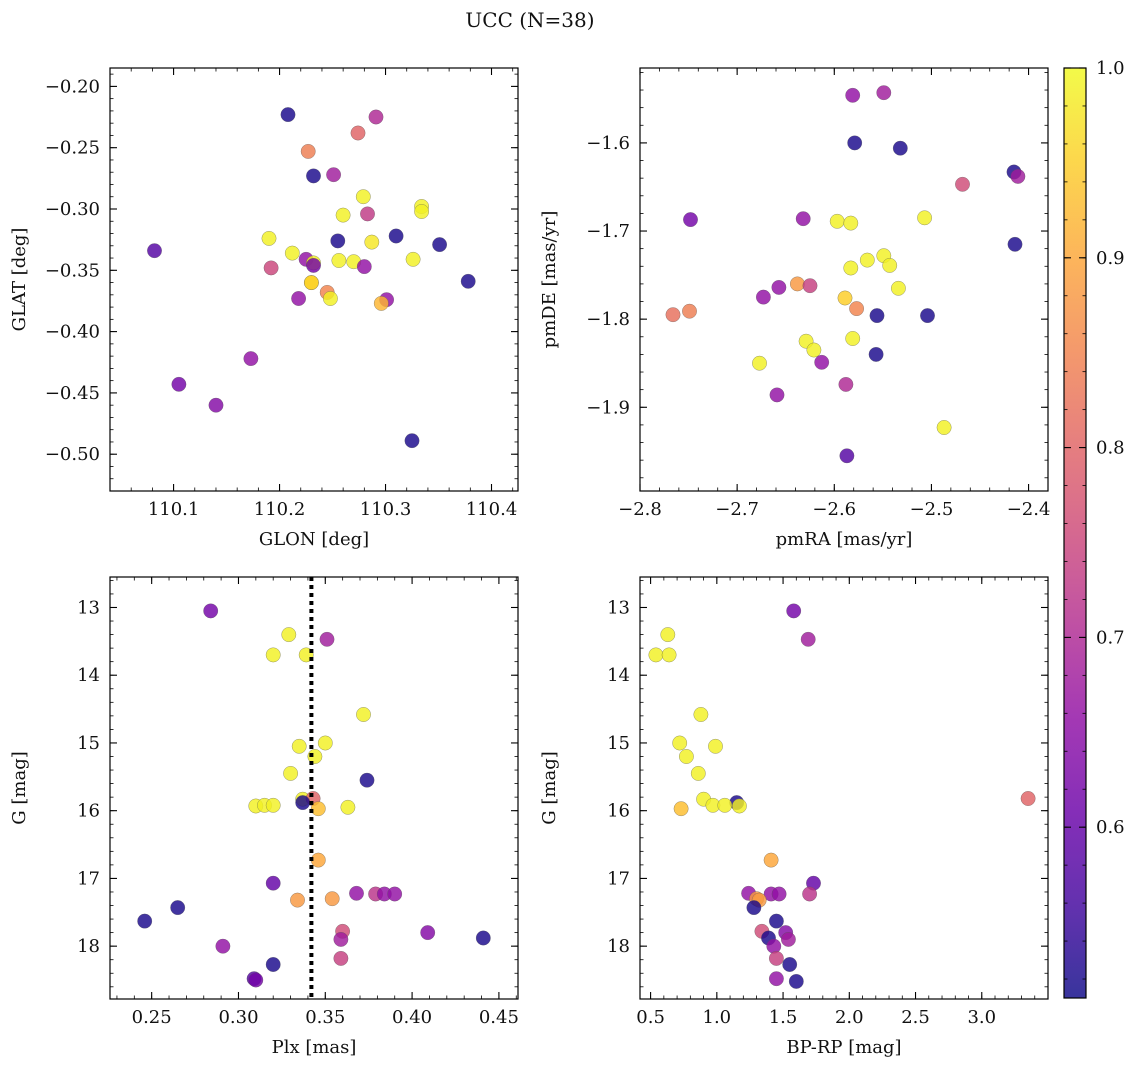 The width and height of the screenshot is (1136, 1067). Describe the element at coordinates (834, 509) in the screenshot. I see `x-tick-label: −2.6` at that location.